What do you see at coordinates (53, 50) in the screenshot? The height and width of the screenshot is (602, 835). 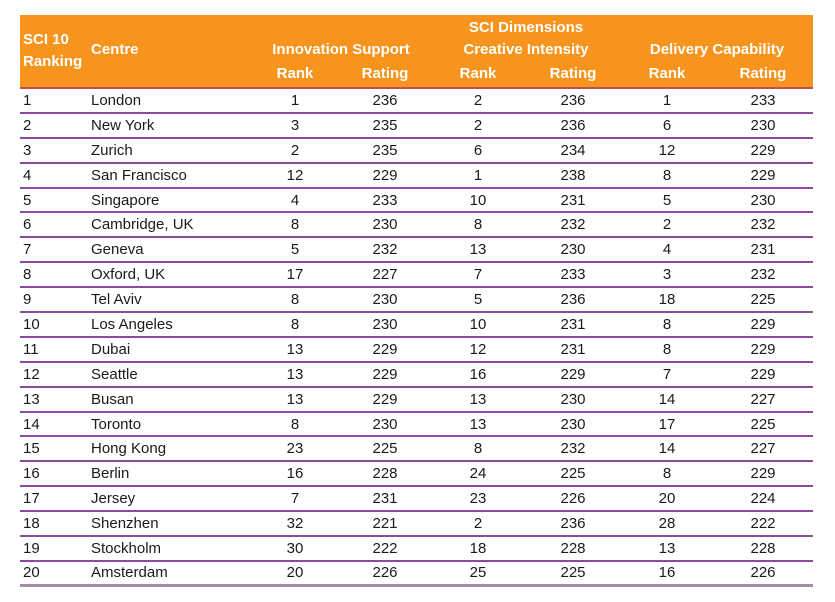 I see `column-header-sci10-ranking: SCI 10 Ranking` at bounding box center [53, 50].